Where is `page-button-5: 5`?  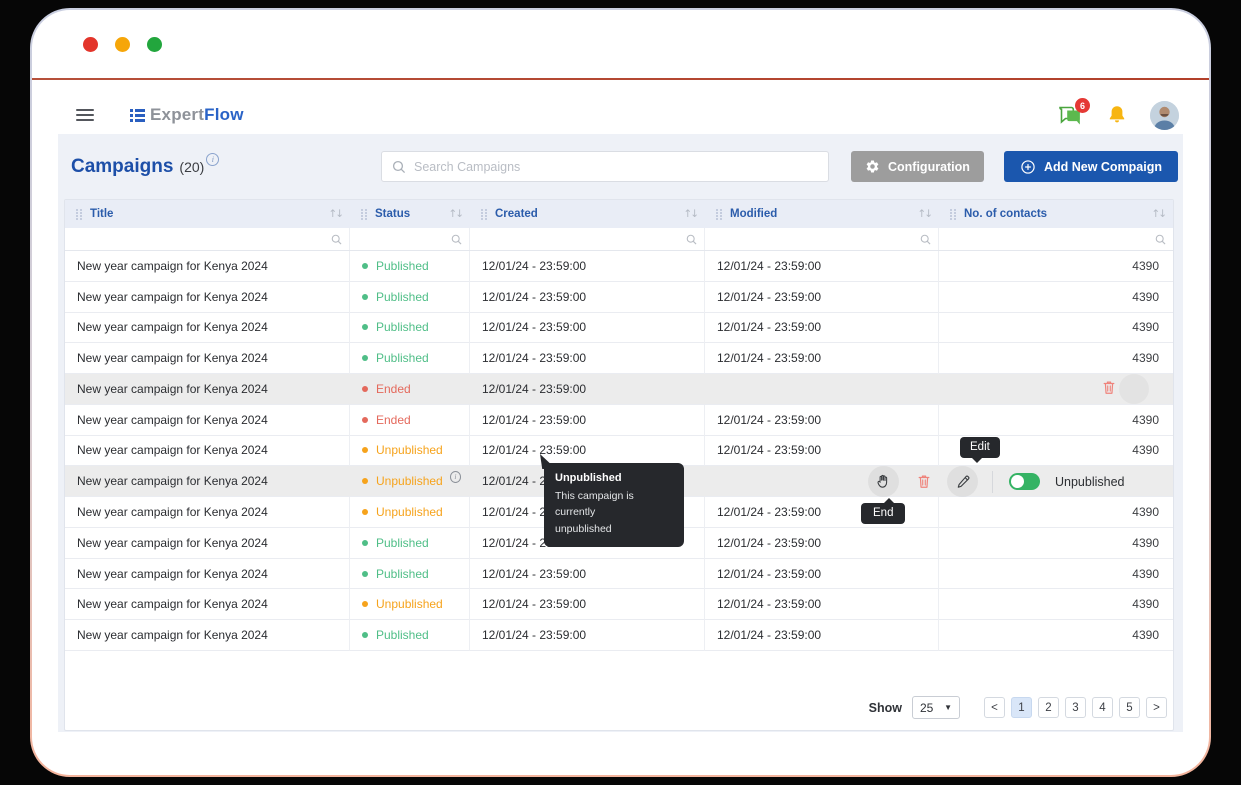
page-button-5: 5 is located at coordinates (1129, 707).